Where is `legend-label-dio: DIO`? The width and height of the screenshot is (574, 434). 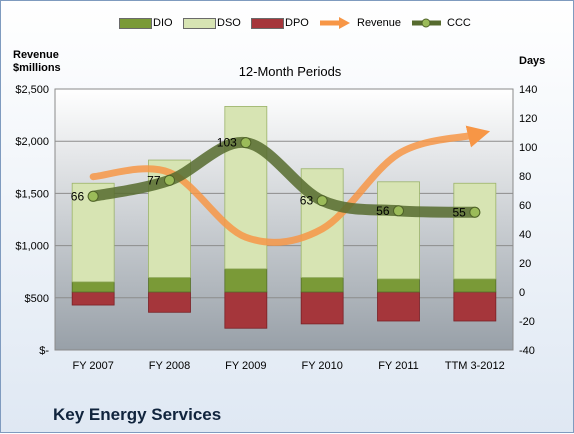
legend-label-dio: DIO is located at coordinates (163, 23).